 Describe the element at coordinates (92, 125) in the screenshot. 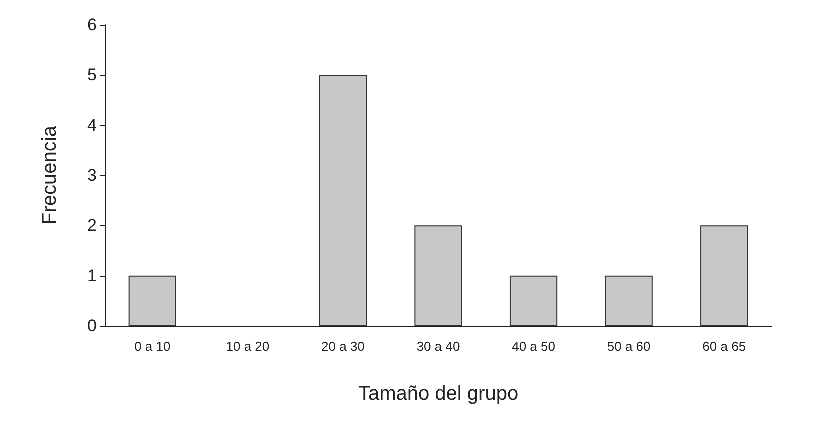

I see `y-tick-label: 4` at that location.